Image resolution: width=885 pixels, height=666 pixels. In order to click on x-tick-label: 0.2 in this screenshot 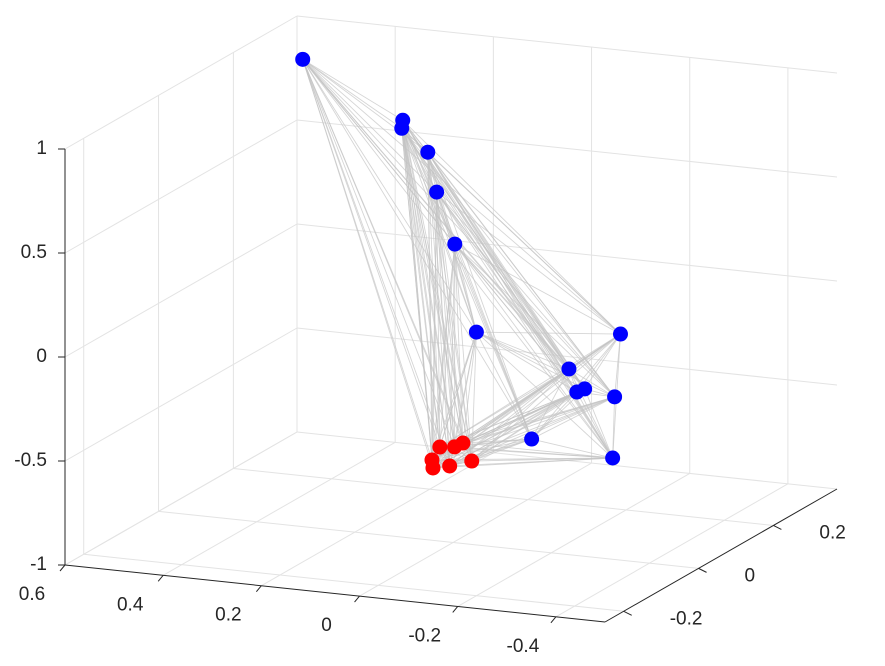, I will do `click(228, 615)`.